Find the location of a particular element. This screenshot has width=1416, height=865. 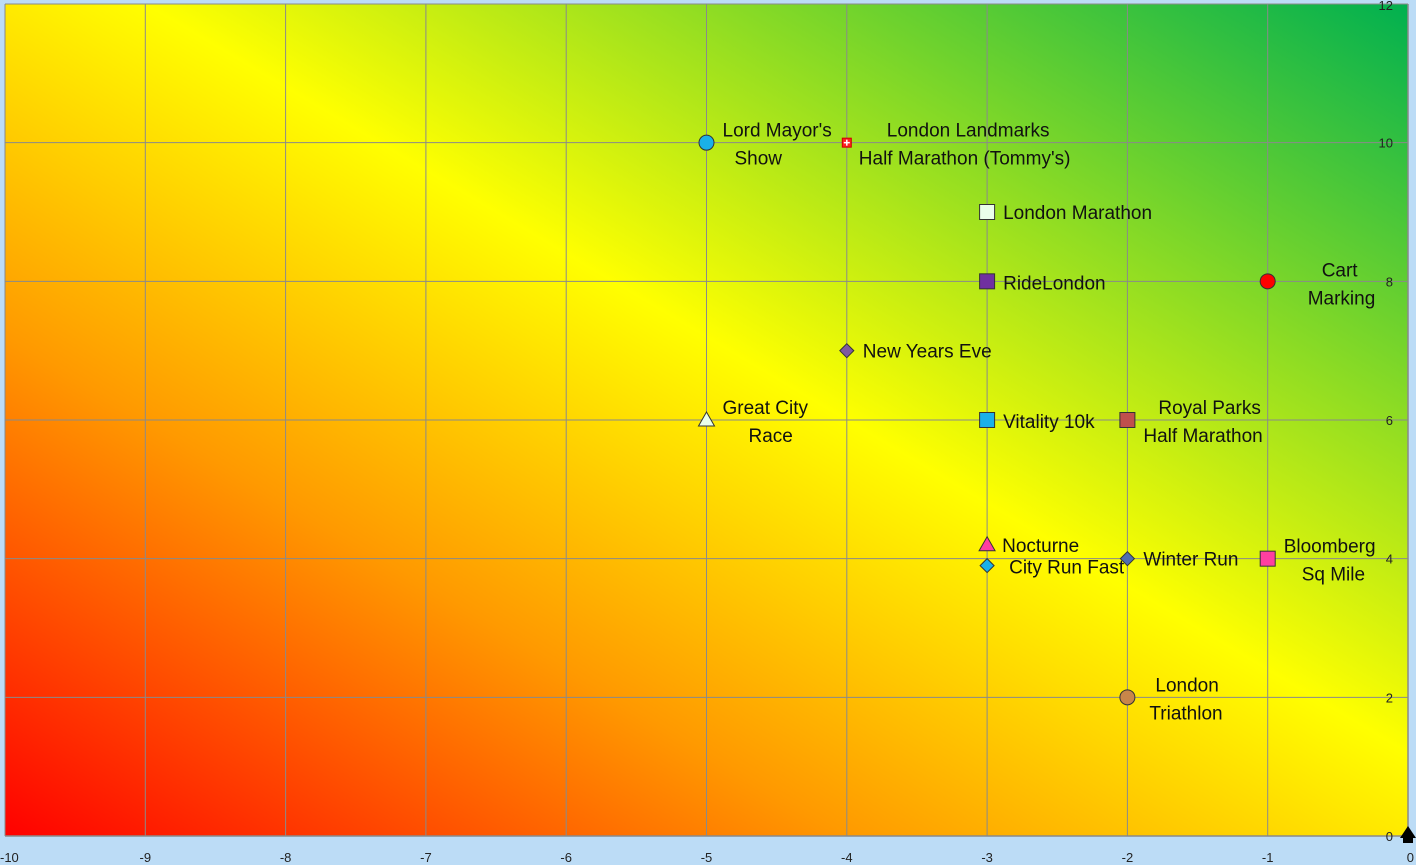

x-tick-label: -10 is located at coordinates (9, 857).